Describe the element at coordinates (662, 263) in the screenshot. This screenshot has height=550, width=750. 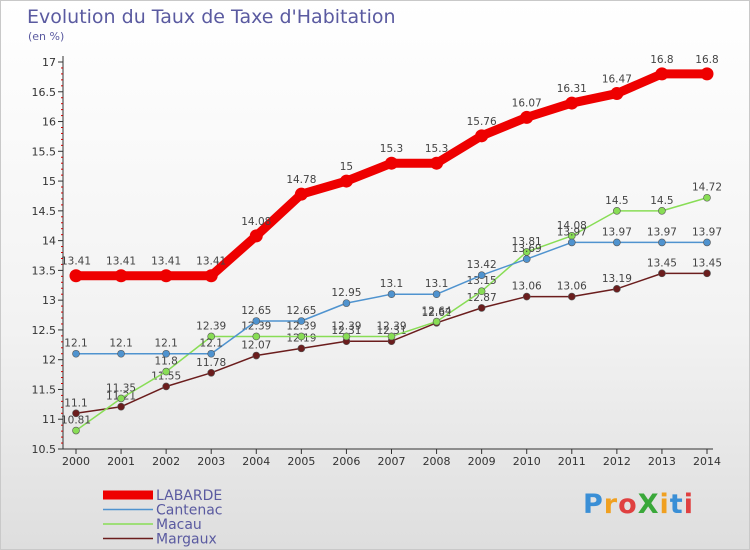
I see `data-label: 13.45` at that location.